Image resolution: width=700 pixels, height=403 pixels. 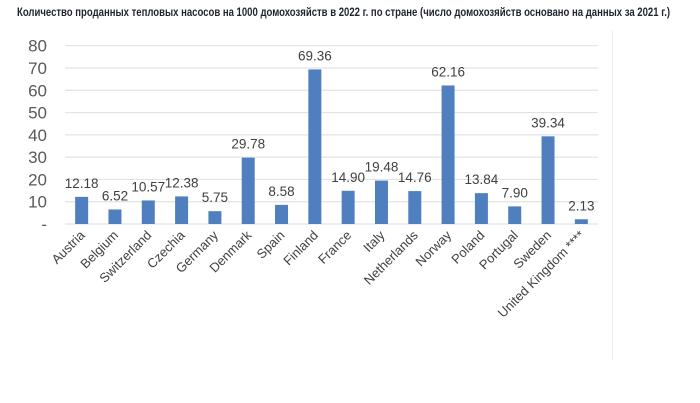 I want to click on value-label: 69.36, so click(x=315, y=55).